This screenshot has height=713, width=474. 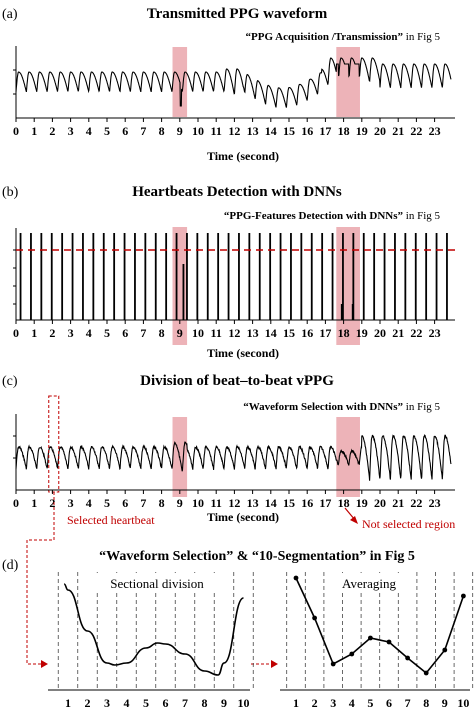 What do you see at coordinates (354, 520) in the screenshot?
I see `not-selected-arrowhead` at bounding box center [354, 520].